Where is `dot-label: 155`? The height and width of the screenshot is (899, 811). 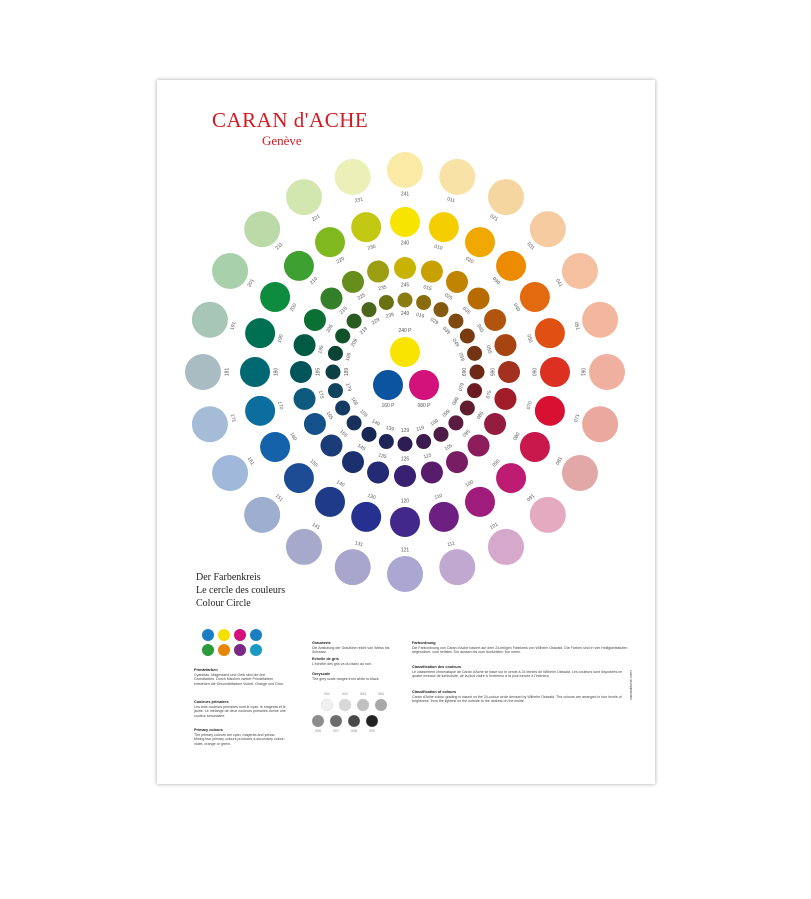 dot-label: 155 is located at coordinates (343, 434).